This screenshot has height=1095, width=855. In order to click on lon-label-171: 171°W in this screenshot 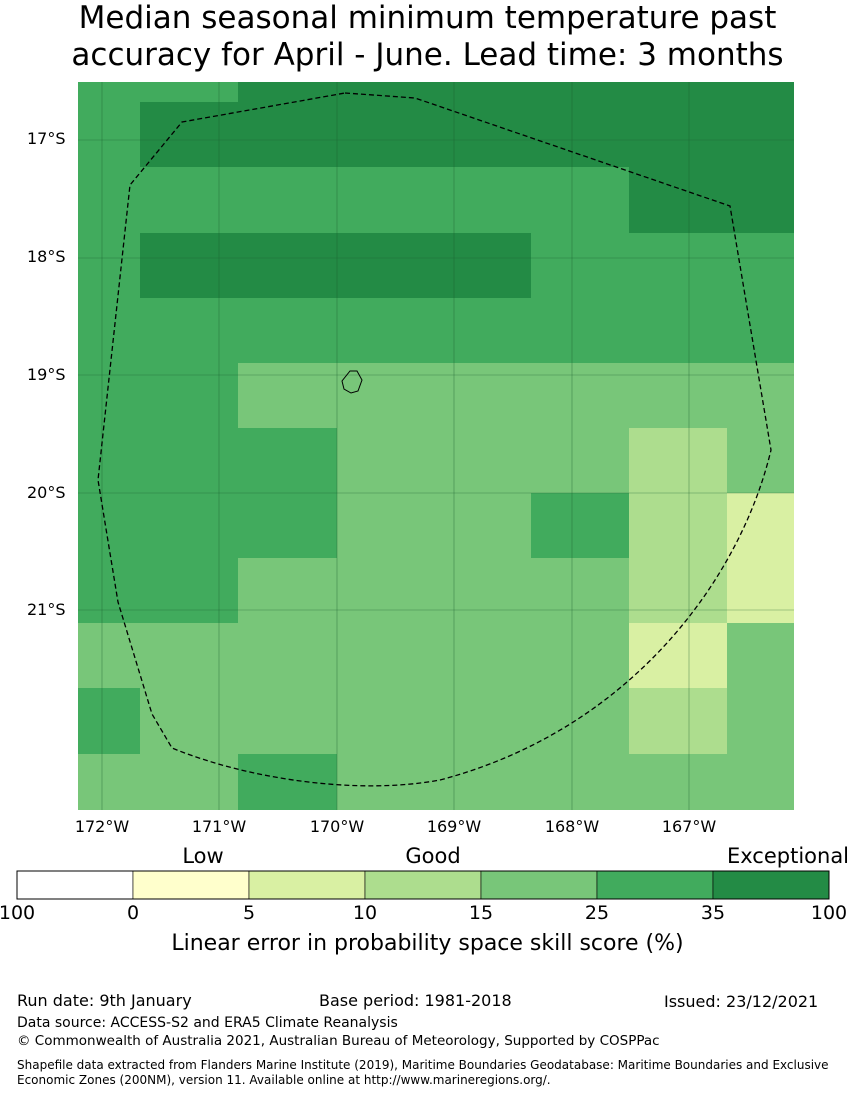, I will do `click(219, 826)`.